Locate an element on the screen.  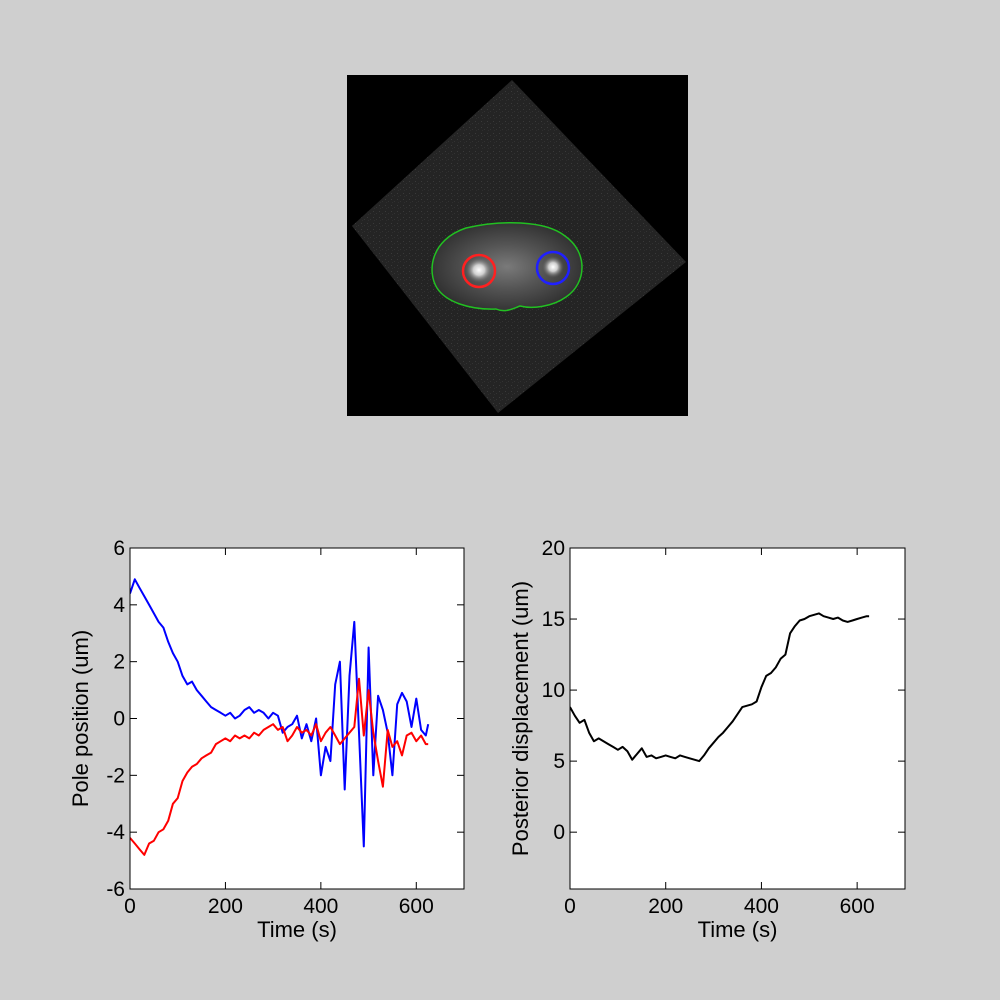
y-axis-label: Pole position (um) is located at coordinates (80, 718).